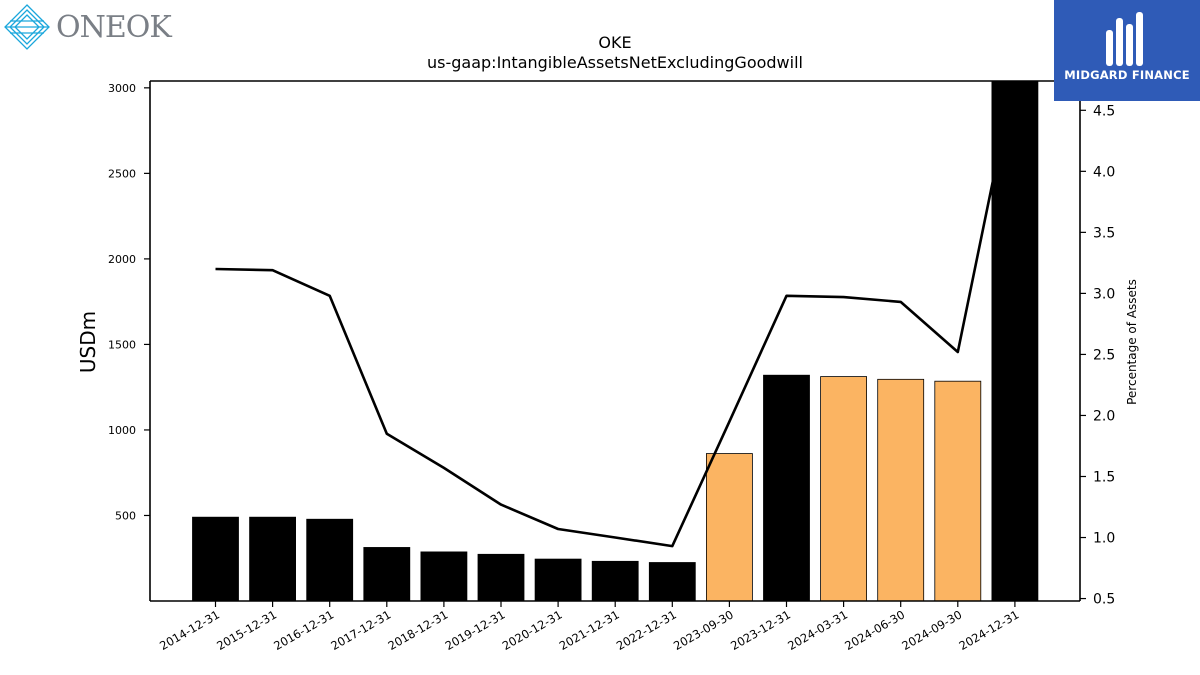 This screenshot has width=1200, height=675. Describe the element at coordinates (614, 42) in the screenshot. I see `chart-title: OKE` at that location.